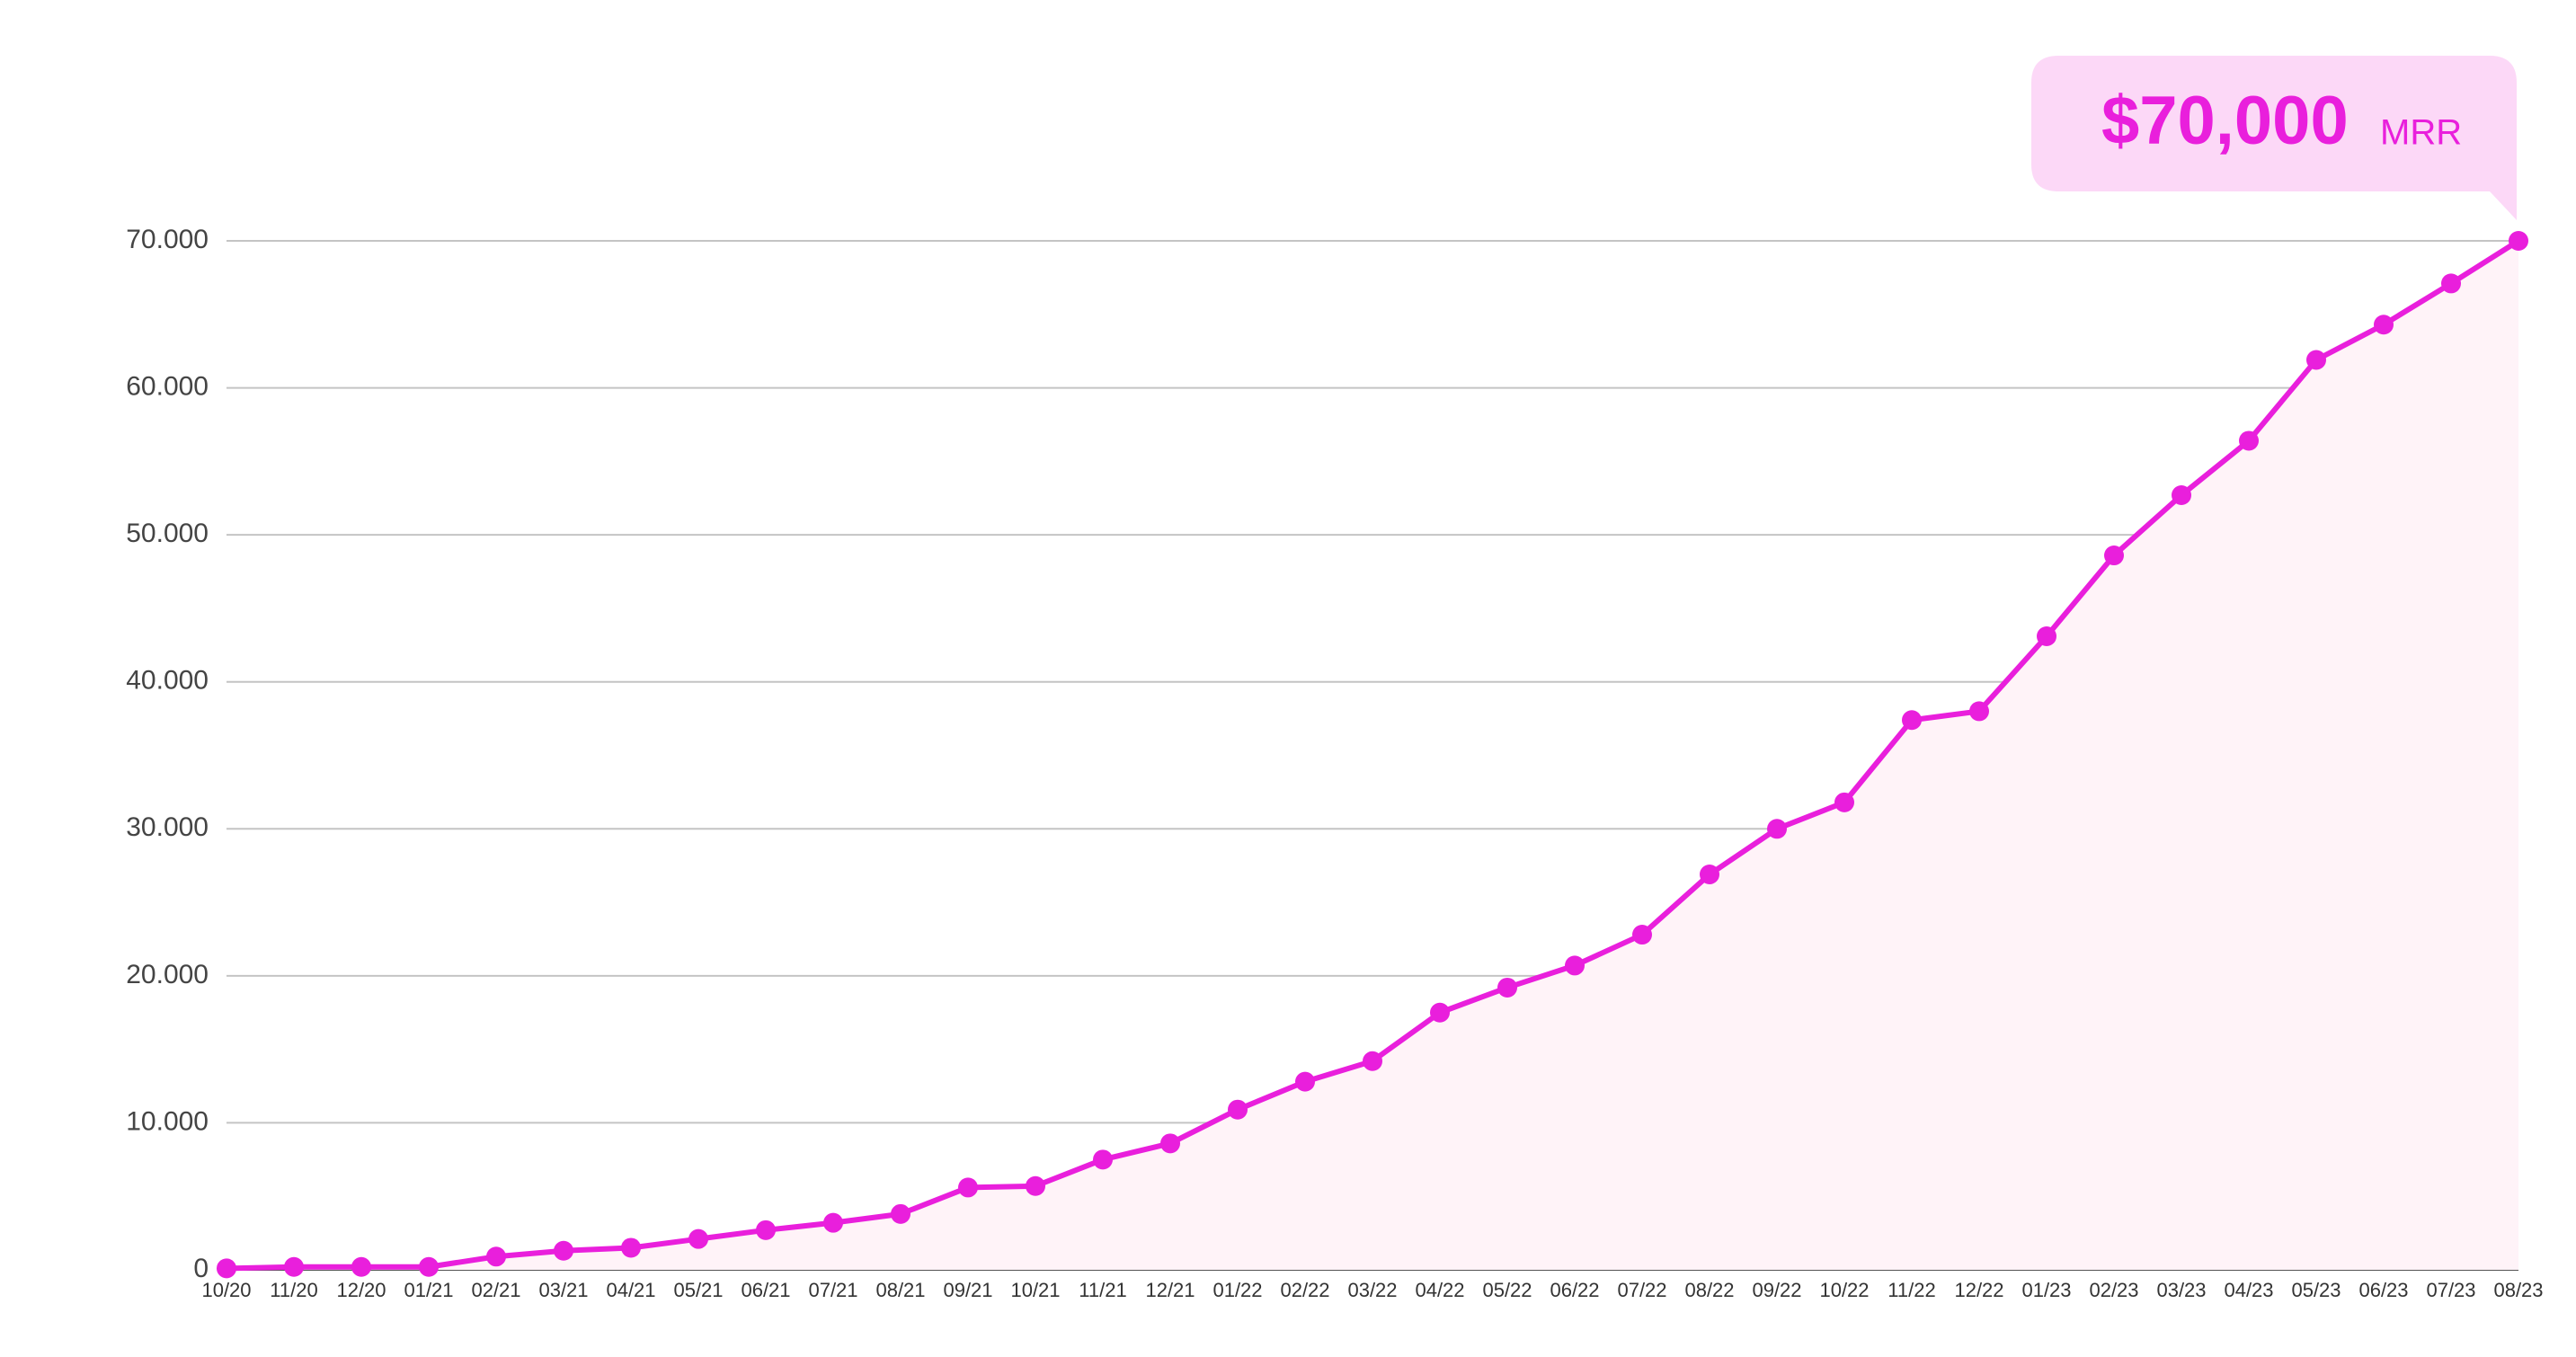 This screenshot has height=1357, width=2576. What do you see at coordinates (201, 1268) in the screenshot?
I see `y-tick-label: 0` at bounding box center [201, 1268].